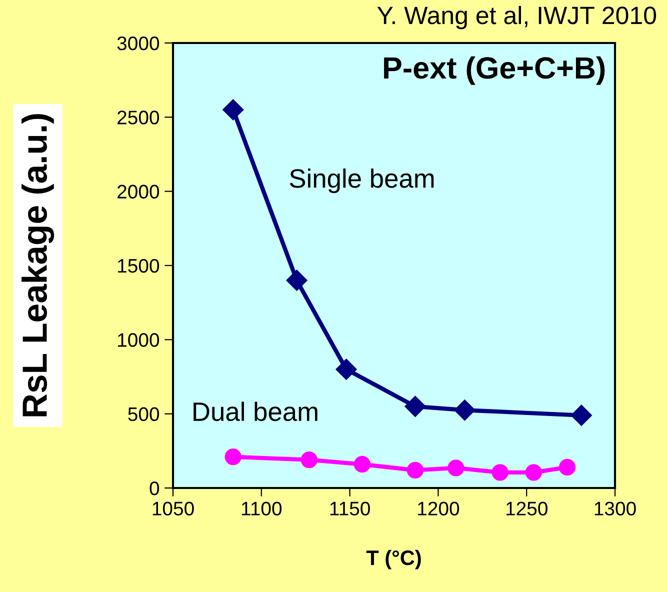 This screenshot has width=667, height=592. What do you see at coordinates (139, 340) in the screenshot?
I see `y-tick-label: 1000` at bounding box center [139, 340].